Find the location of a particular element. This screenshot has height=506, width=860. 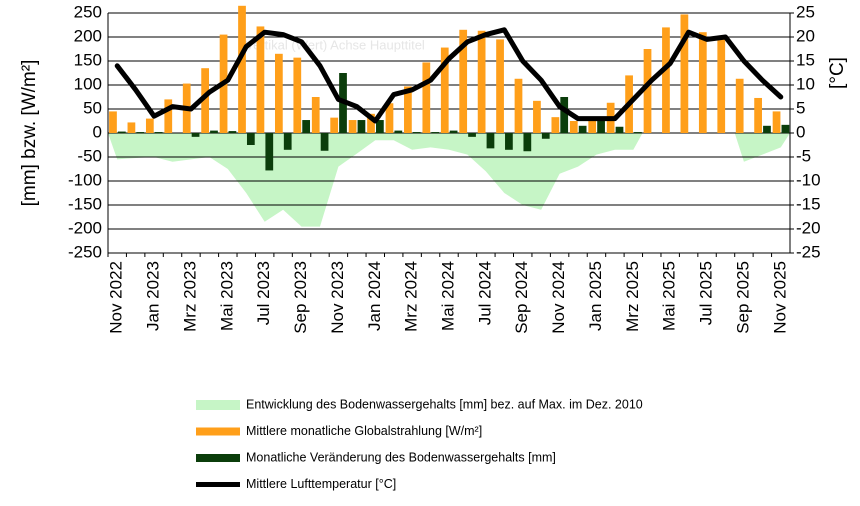

annotation: Vertikal (Wert) Achse Haupttitel is located at coordinates (335, 44).